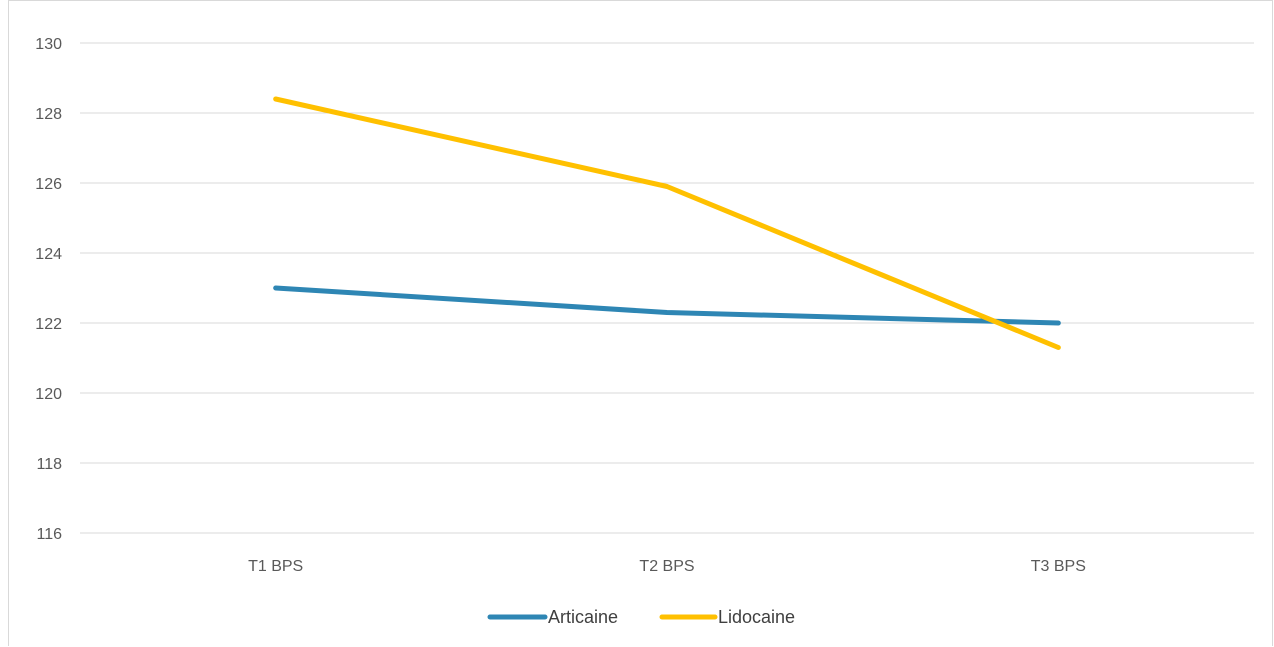  I want to click on x-tick-label: T2 BPS, so click(666, 566).